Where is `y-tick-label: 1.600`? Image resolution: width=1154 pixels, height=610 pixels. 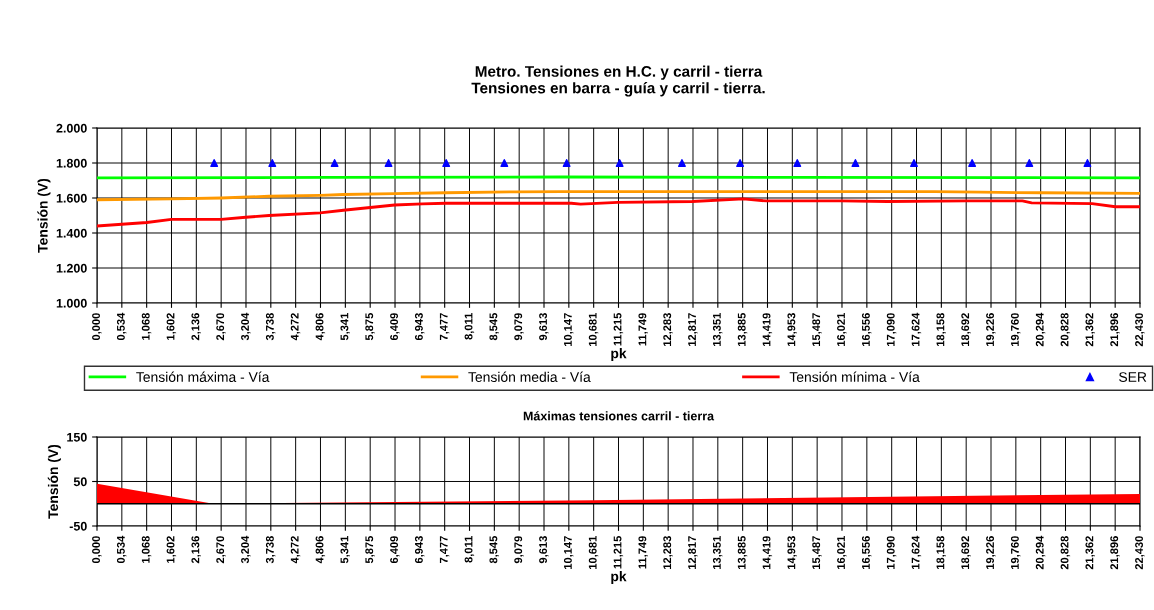 y-tick-label: 1.600 is located at coordinates (71, 198).